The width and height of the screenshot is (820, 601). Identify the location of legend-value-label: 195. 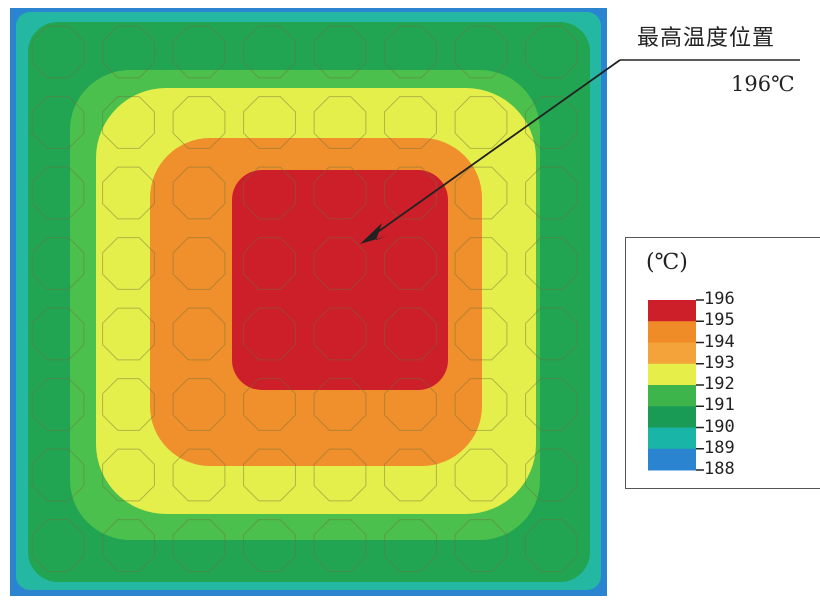
(719, 320).